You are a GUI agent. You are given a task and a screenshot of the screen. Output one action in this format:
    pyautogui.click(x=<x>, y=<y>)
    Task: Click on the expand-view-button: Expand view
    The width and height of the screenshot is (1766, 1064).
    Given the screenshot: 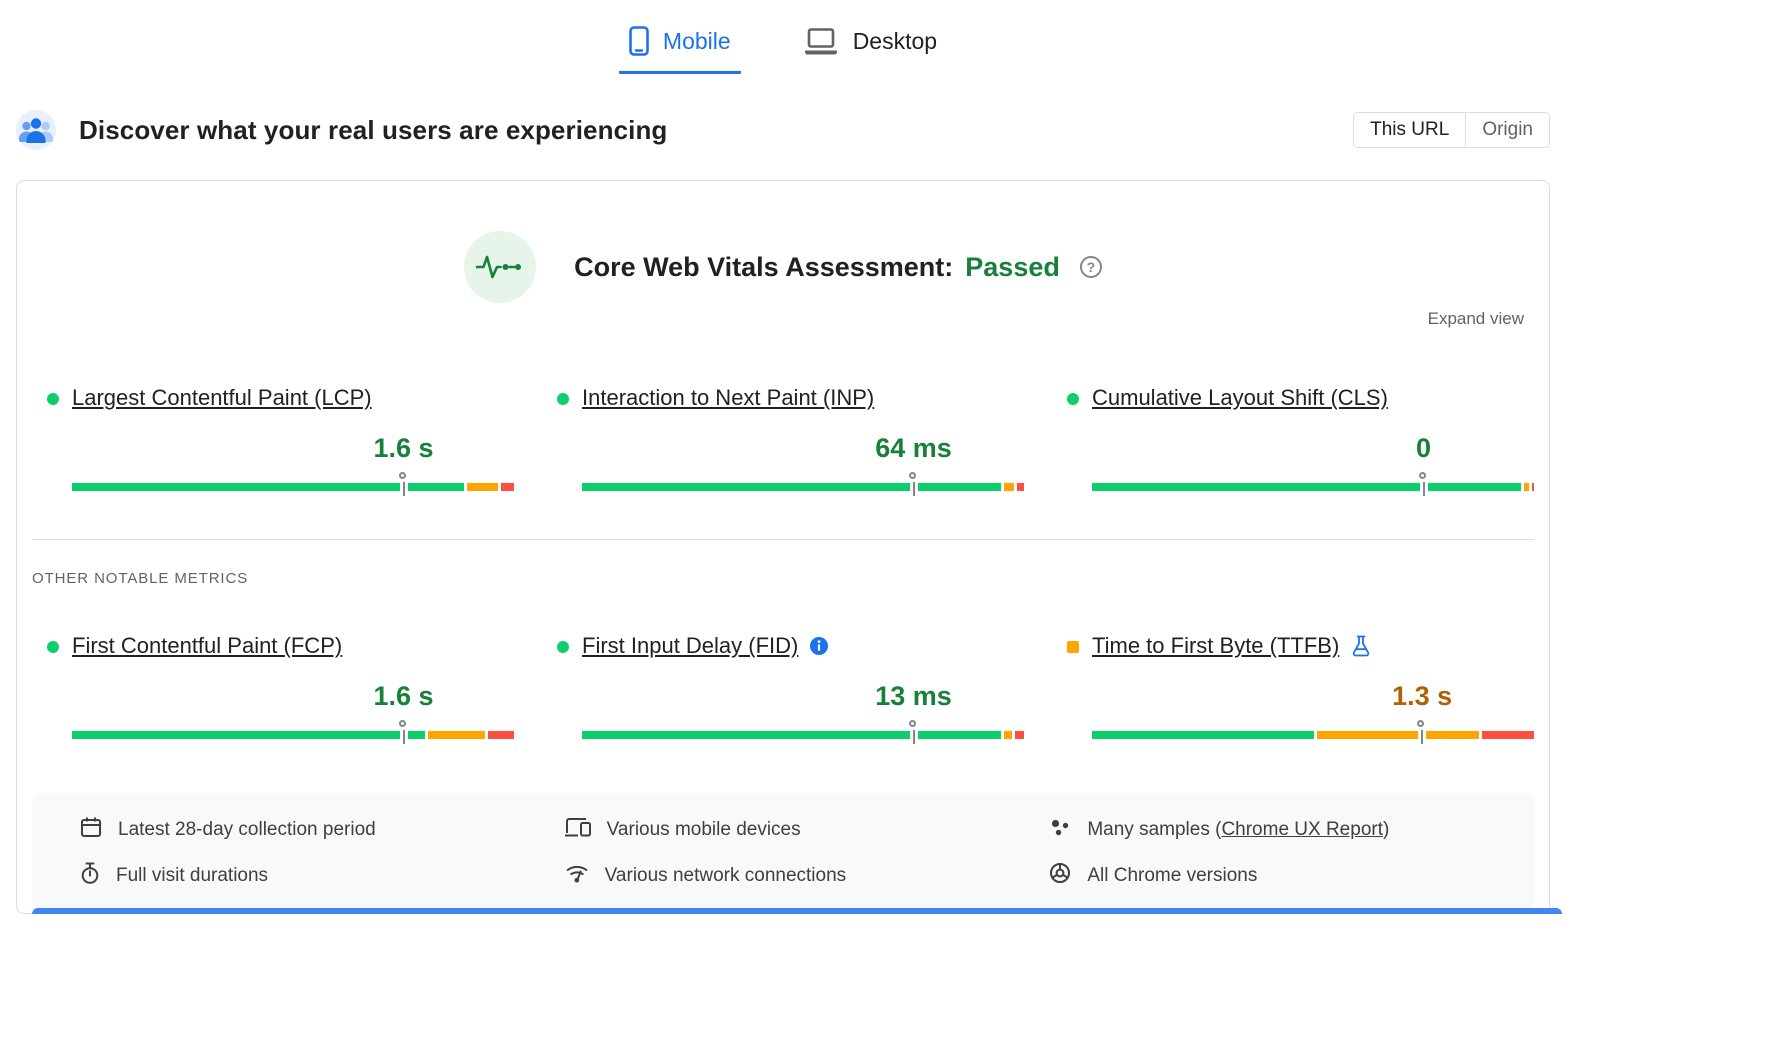 What is the action you would take?
    pyautogui.click(x=1475, y=318)
    